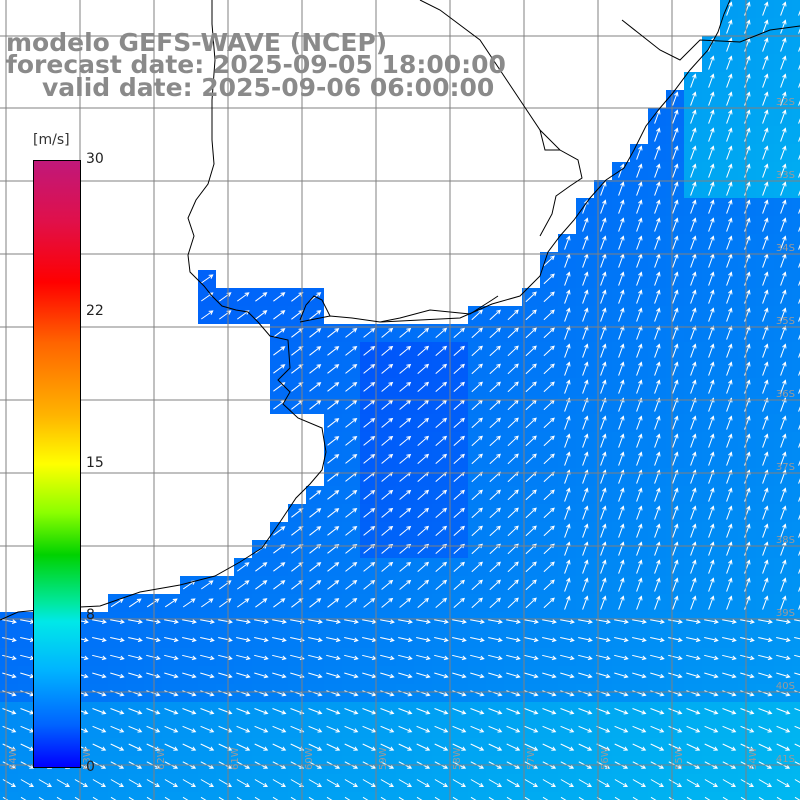 Image resolution: width=800 pixels, height=800 pixels. I want to click on latitude-label: 41S, so click(785, 759).